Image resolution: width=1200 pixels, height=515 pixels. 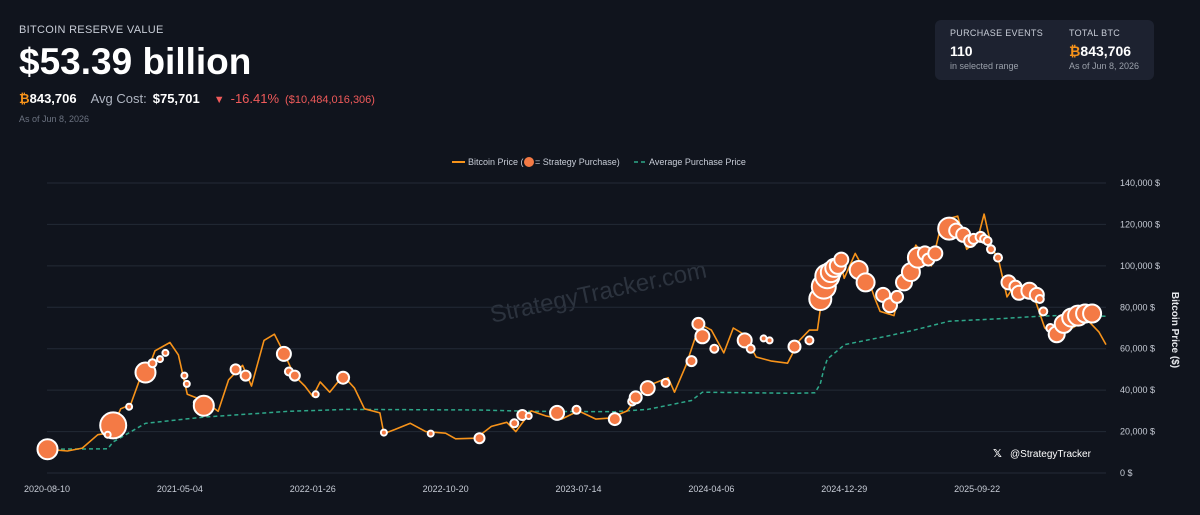 What do you see at coordinates (53, 98) in the screenshot?
I see `btc-amount: 843,706` at bounding box center [53, 98].